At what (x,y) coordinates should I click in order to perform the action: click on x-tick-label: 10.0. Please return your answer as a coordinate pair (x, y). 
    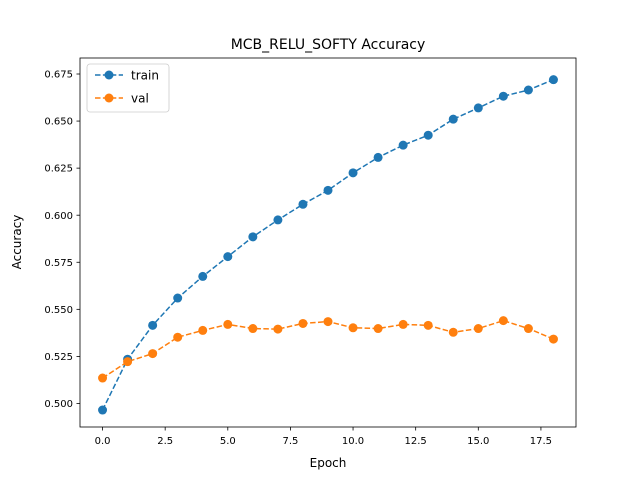
    Looking at the image, I should click on (353, 441).